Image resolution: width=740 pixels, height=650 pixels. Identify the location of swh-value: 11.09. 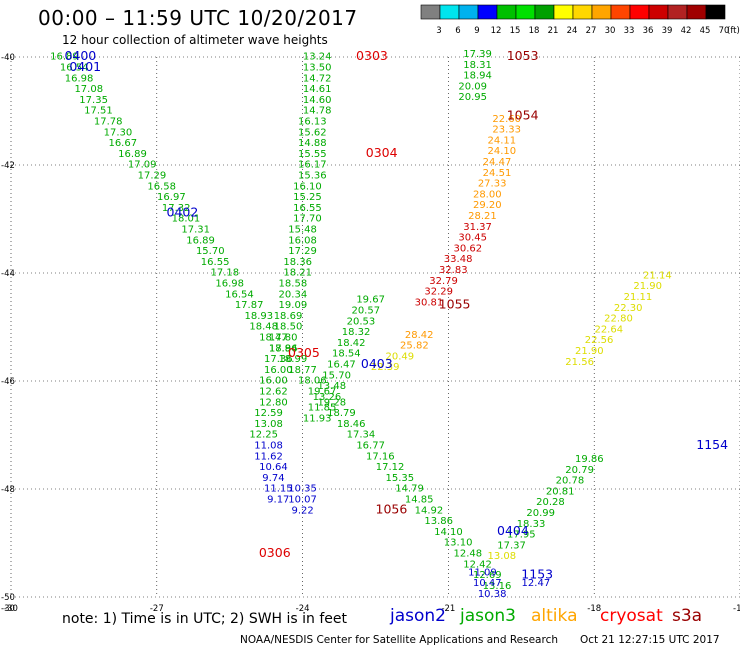
(482, 572).